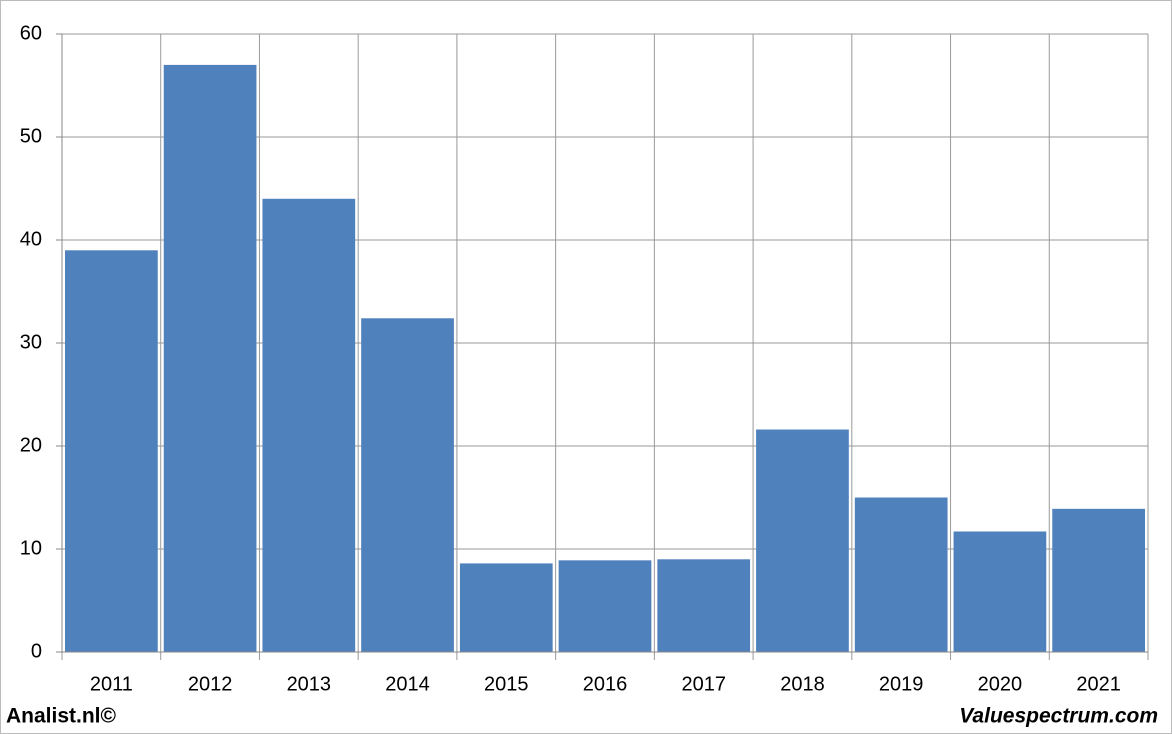 The width and height of the screenshot is (1172, 734). Describe the element at coordinates (111, 684) in the screenshot. I see `x-tick-label: 2011` at that location.